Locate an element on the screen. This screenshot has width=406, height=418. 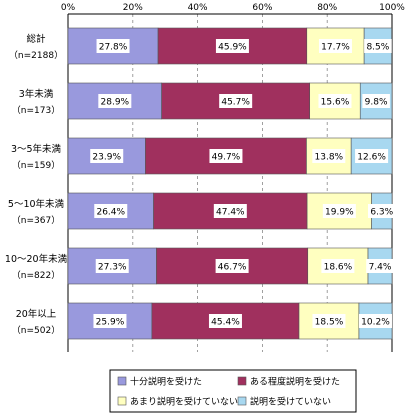
data-label: 45.7% is located at coordinates (235, 103).